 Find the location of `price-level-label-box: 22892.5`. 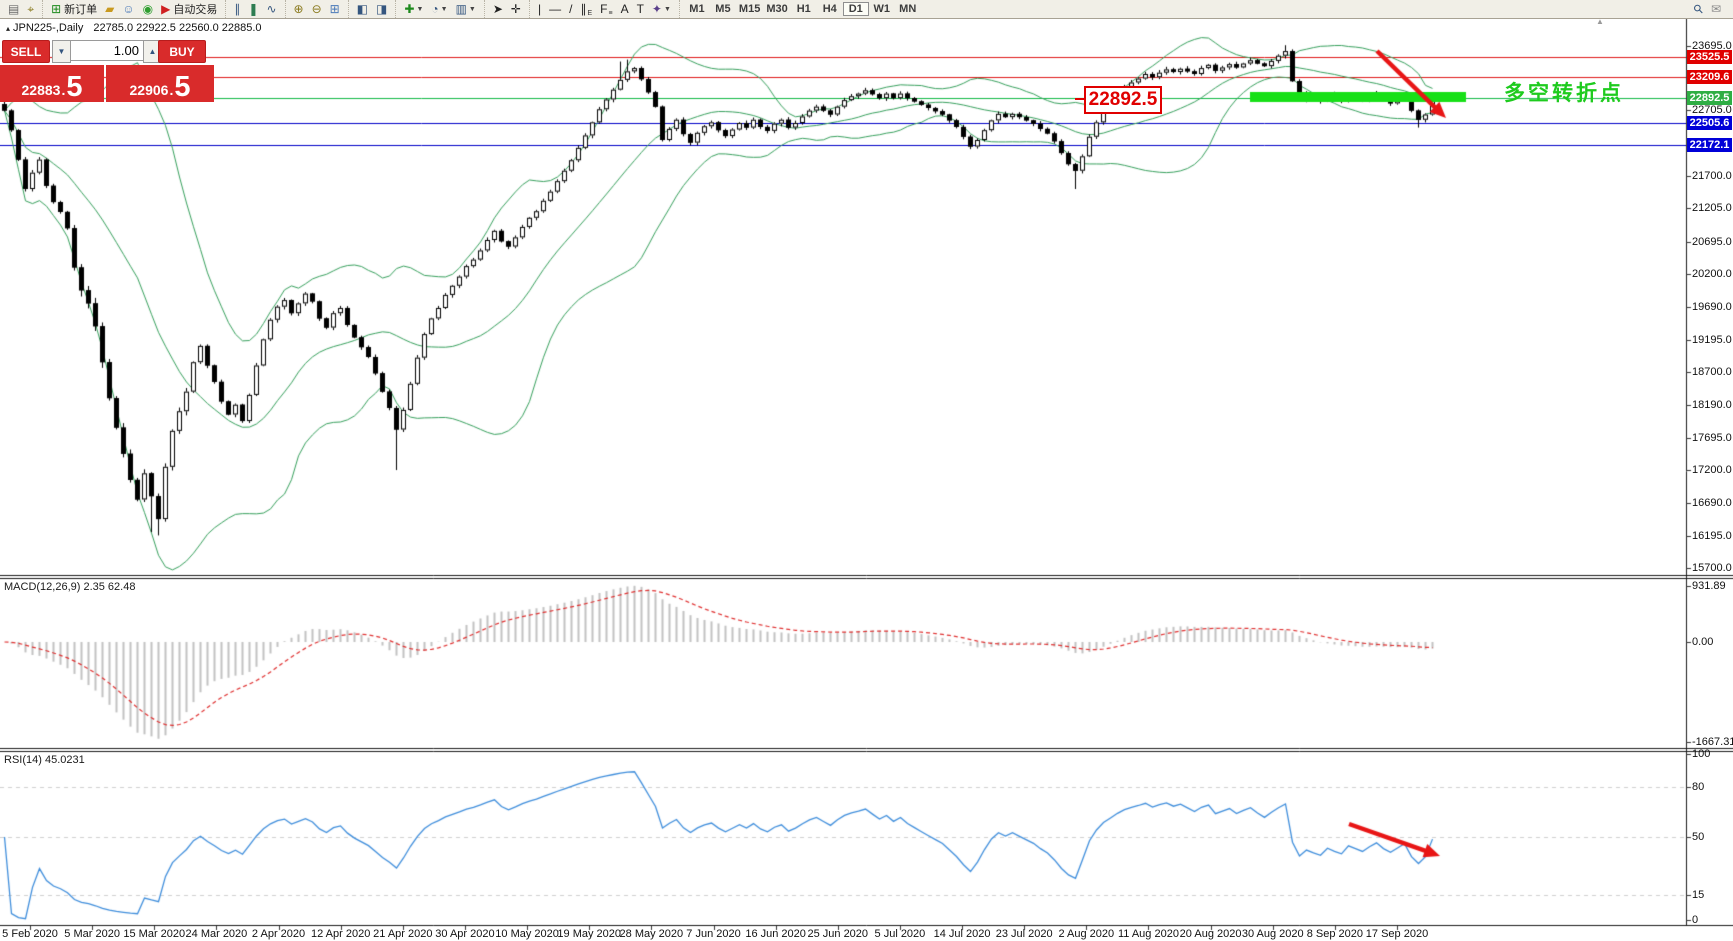

price-level-label-box: 22892.5 is located at coordinates (1118, 100).